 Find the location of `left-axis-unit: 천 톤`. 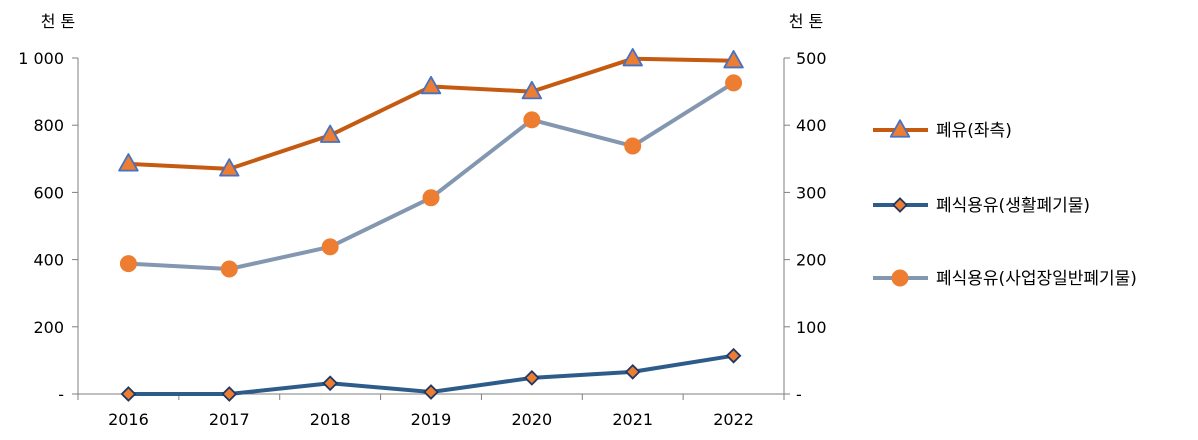

left-axis-unit: 천 톤 is located at coordinates (58, 21).